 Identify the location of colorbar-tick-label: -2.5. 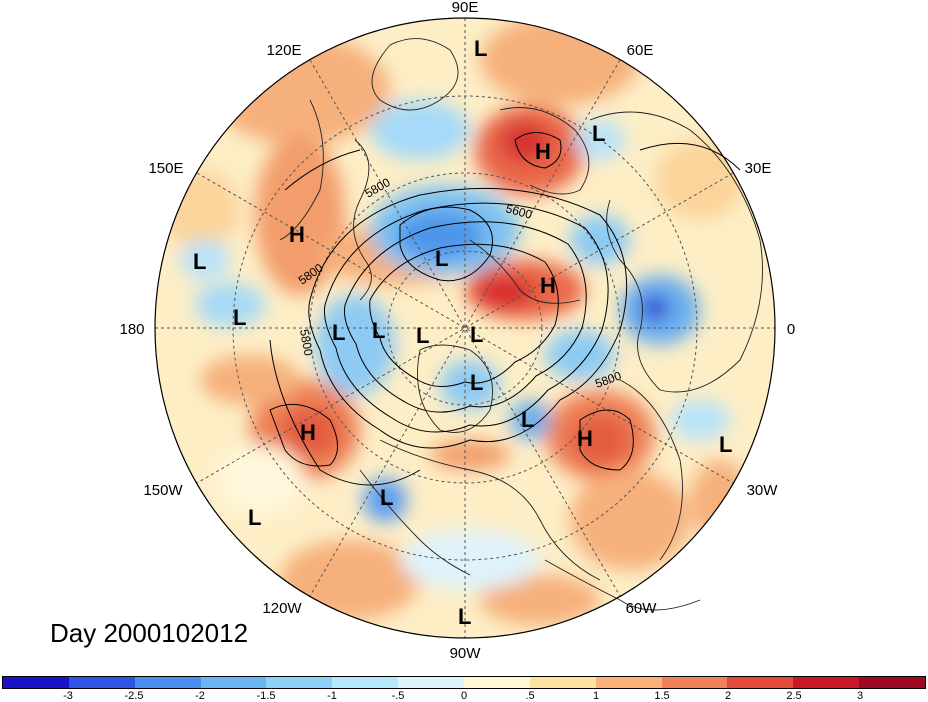
(134, 696).